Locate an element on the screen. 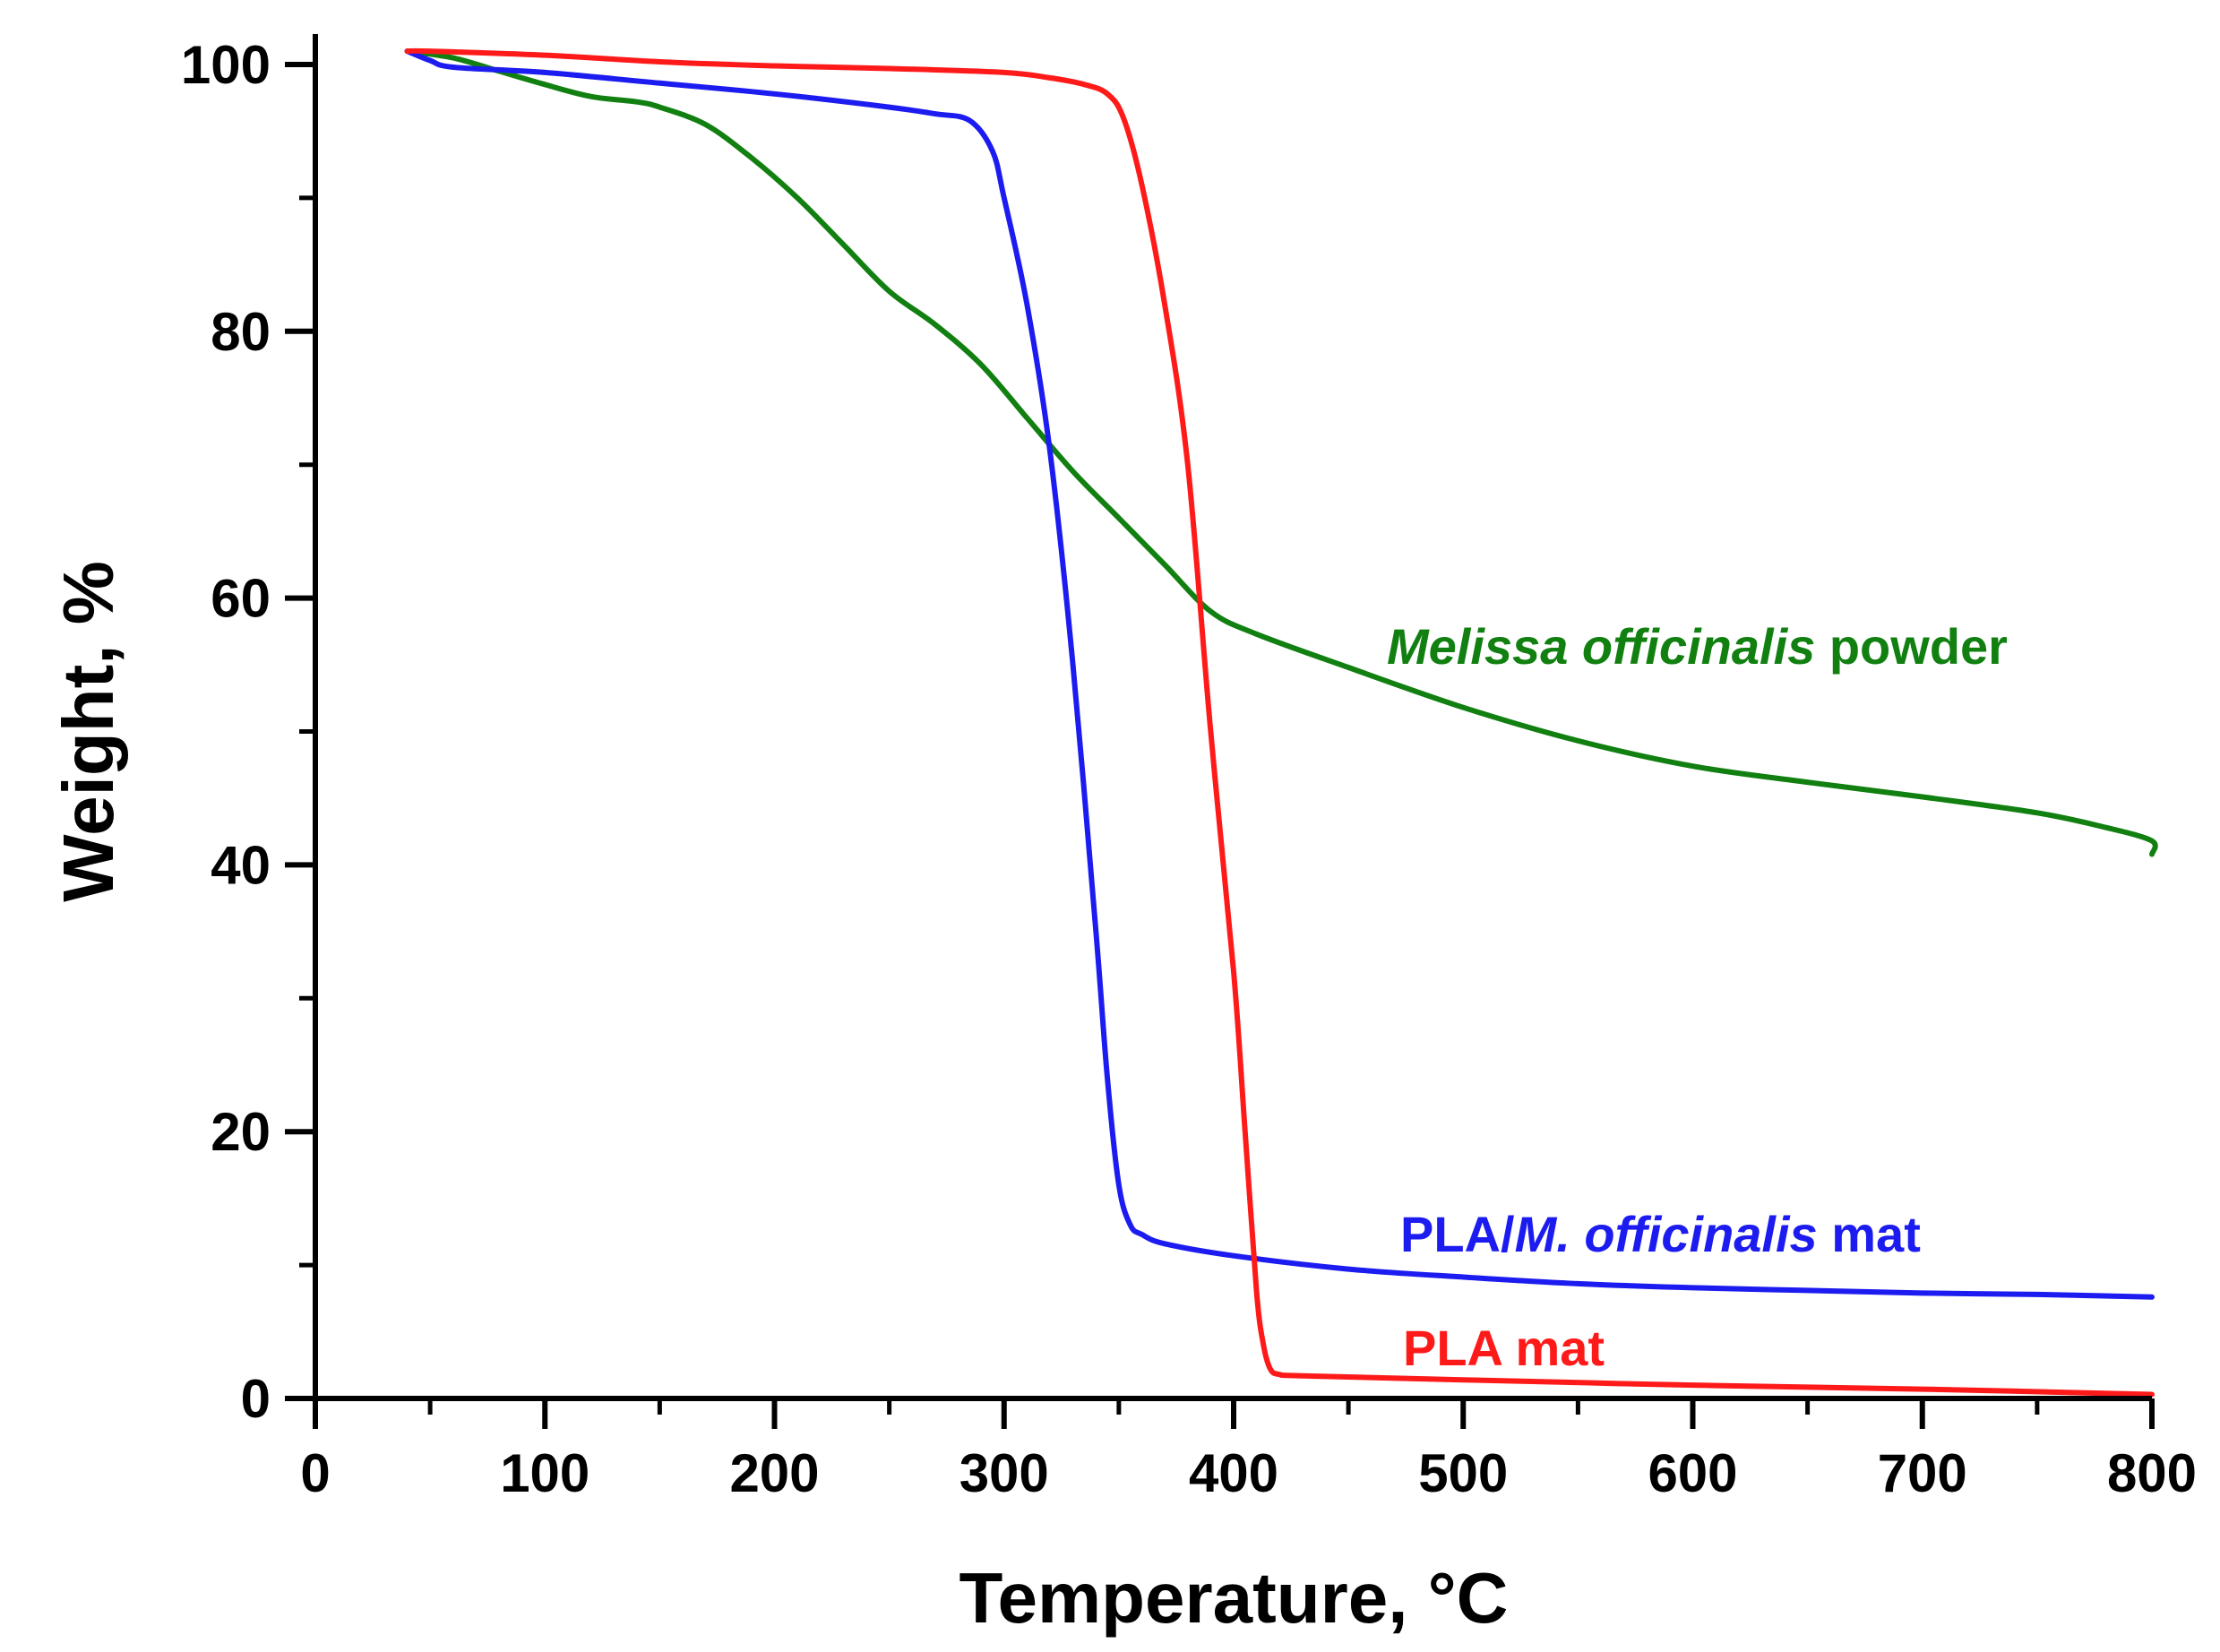 The width and height of the screenshot is (2220, 1652). x-tick-label: 300 is located at coordinates (1004, 1473).